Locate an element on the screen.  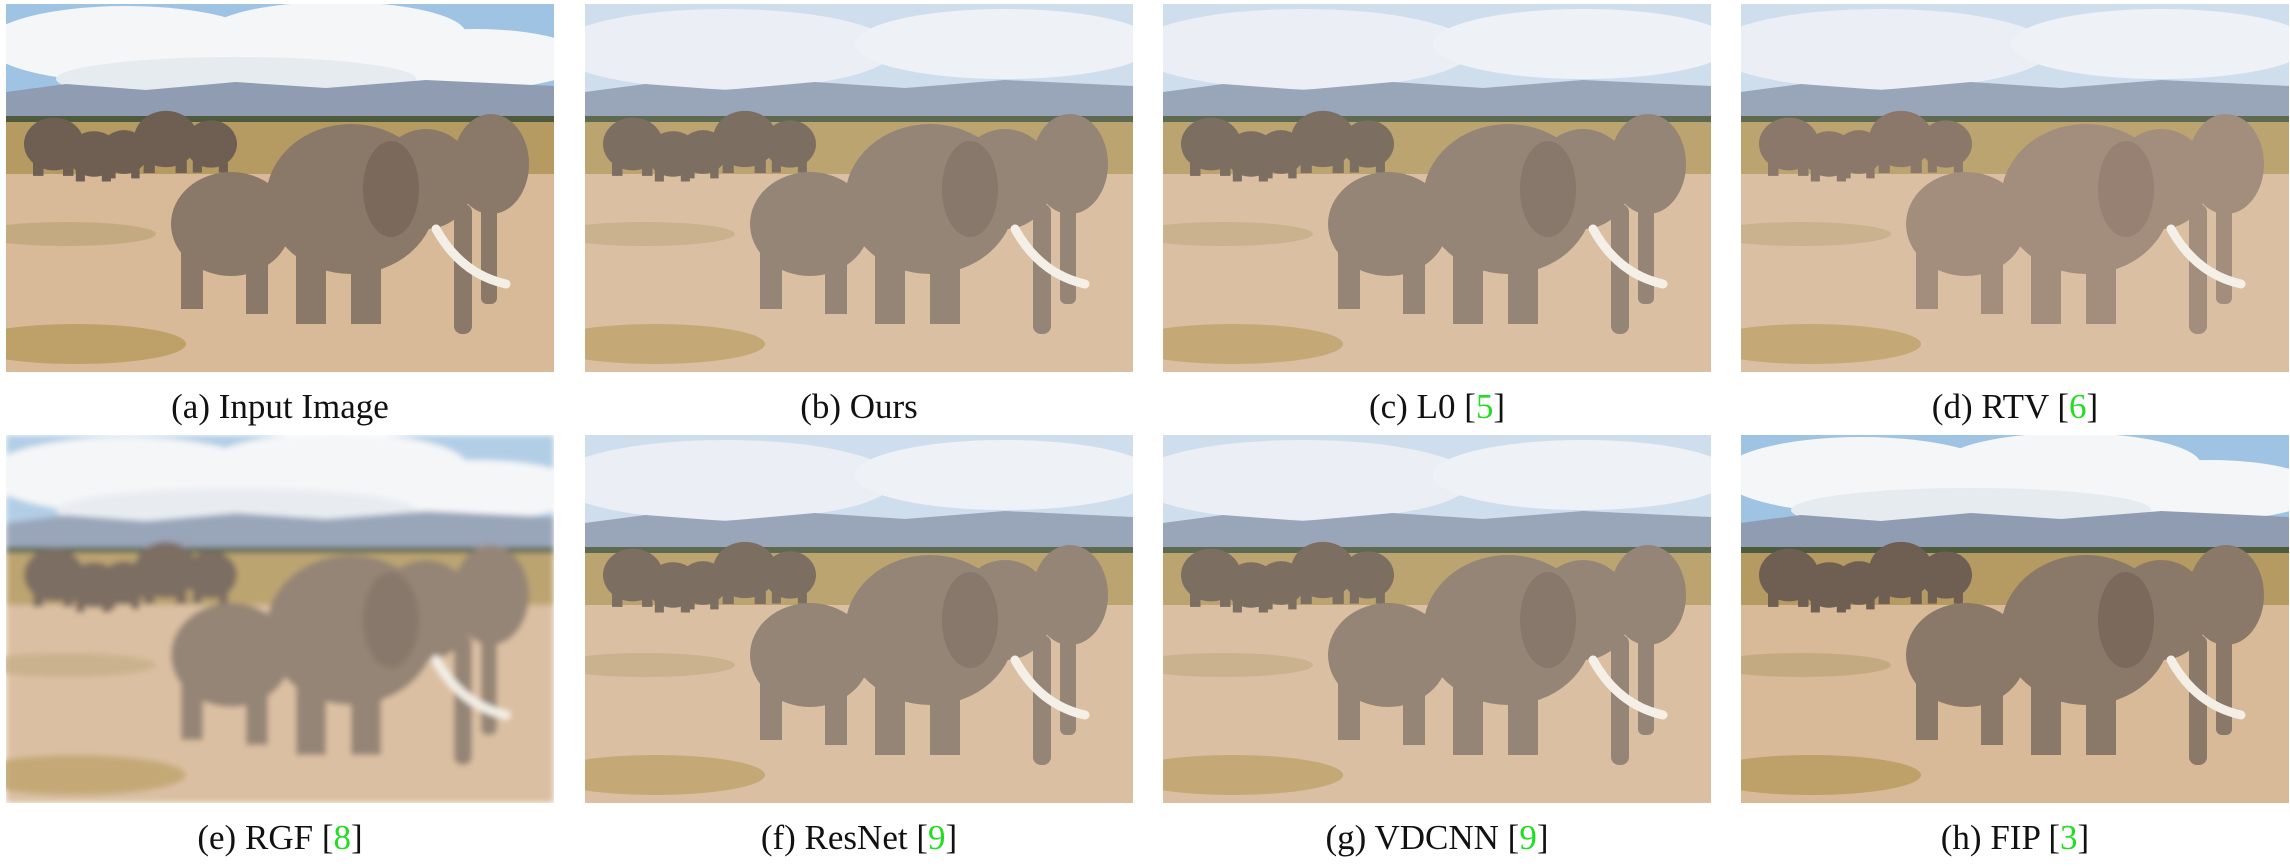
figure-panel: (e) RGF [8] is located at coordinates (280, 646).